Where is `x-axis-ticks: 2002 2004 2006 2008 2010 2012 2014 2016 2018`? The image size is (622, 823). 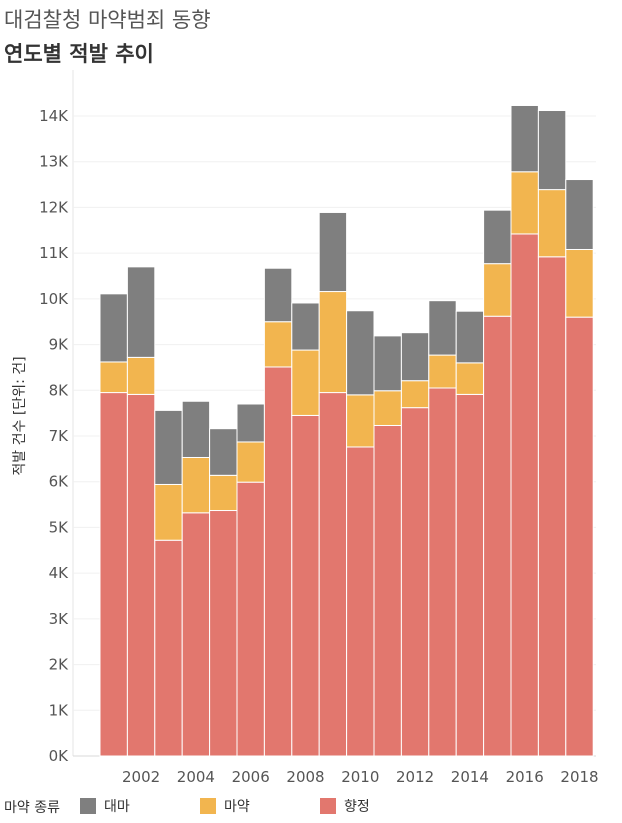
x-axis-ticks: 2002 2004 2006 2008 2010 2012 2014 2016 2018 is located at coordinates (360, 777).